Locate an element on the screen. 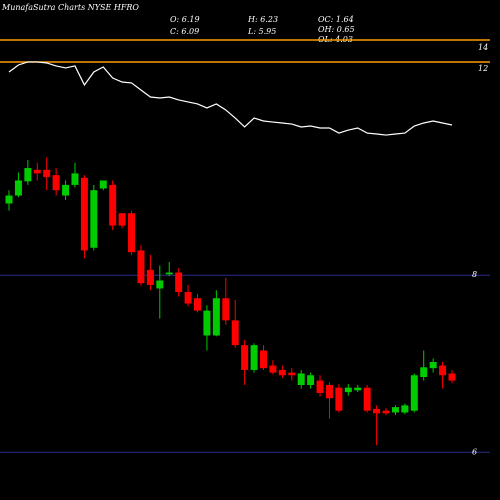  stat-label: OH: 0.65 is located at coordinates (336, 29).